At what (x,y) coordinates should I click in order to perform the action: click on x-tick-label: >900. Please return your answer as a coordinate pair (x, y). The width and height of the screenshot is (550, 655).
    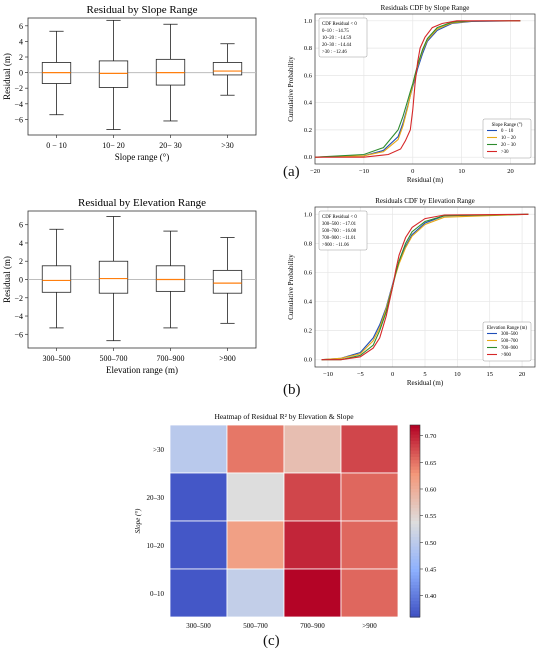
    Looking at the image, I should click on (369, 626).